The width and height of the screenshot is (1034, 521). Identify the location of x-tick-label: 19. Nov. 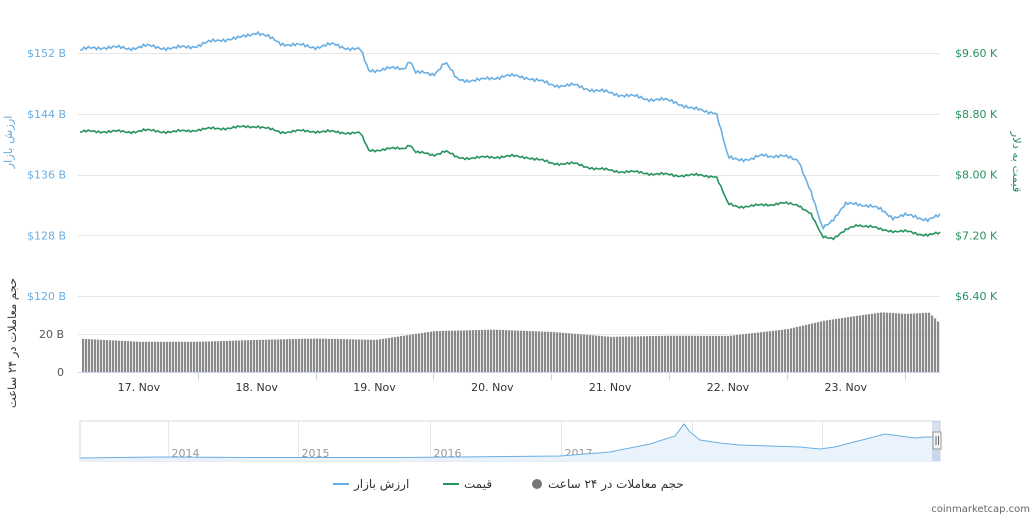
(374, 387).